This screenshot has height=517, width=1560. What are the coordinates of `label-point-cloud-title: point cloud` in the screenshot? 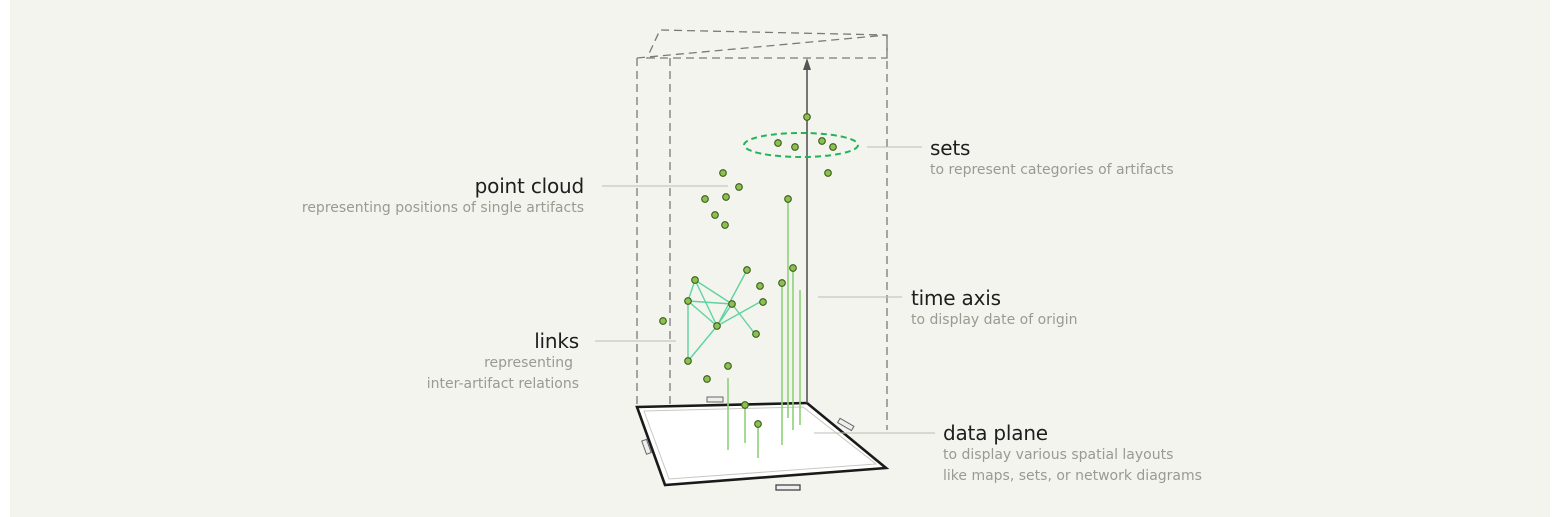 It's located at (529, 186).